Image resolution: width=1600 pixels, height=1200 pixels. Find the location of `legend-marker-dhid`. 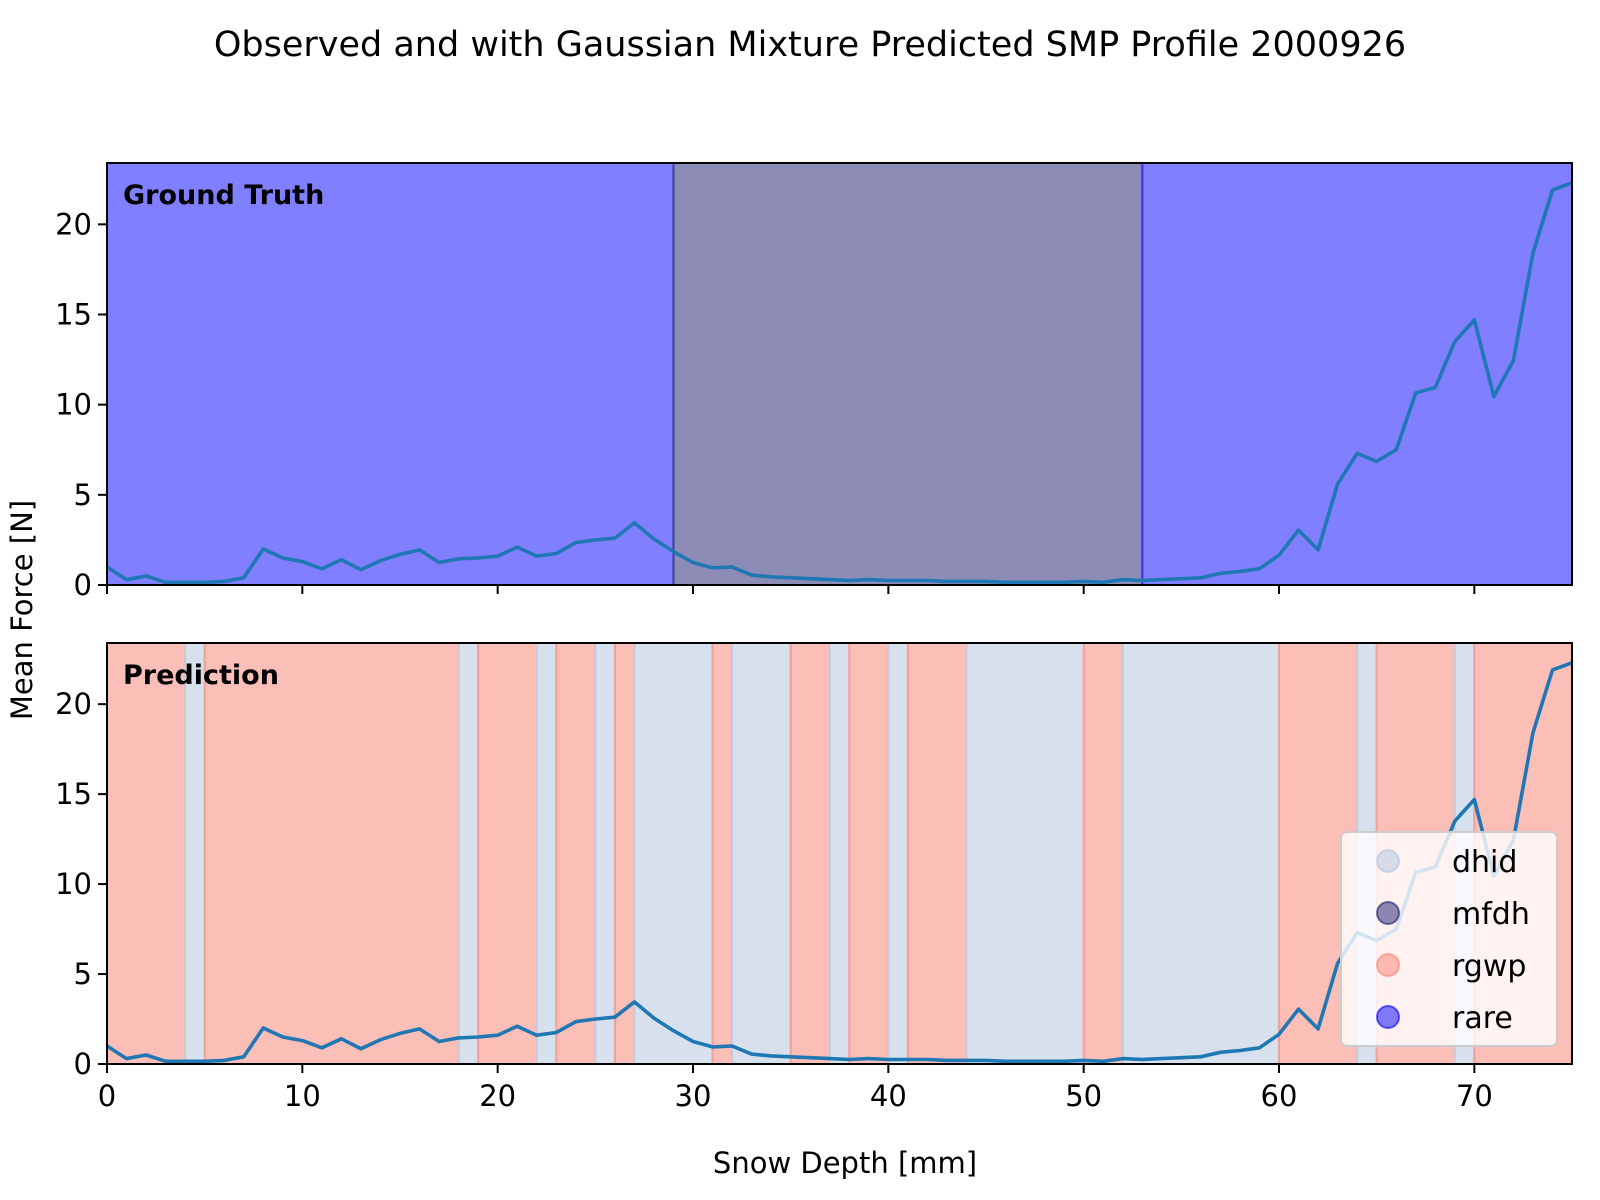

legend-marker-dhid is located at coordinates (1388, 861).